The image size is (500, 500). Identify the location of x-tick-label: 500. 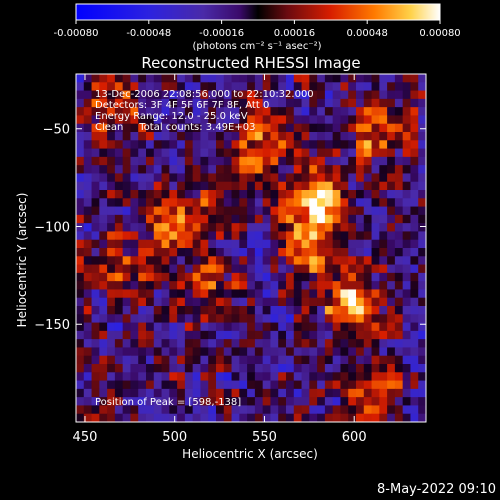
(174, 437).